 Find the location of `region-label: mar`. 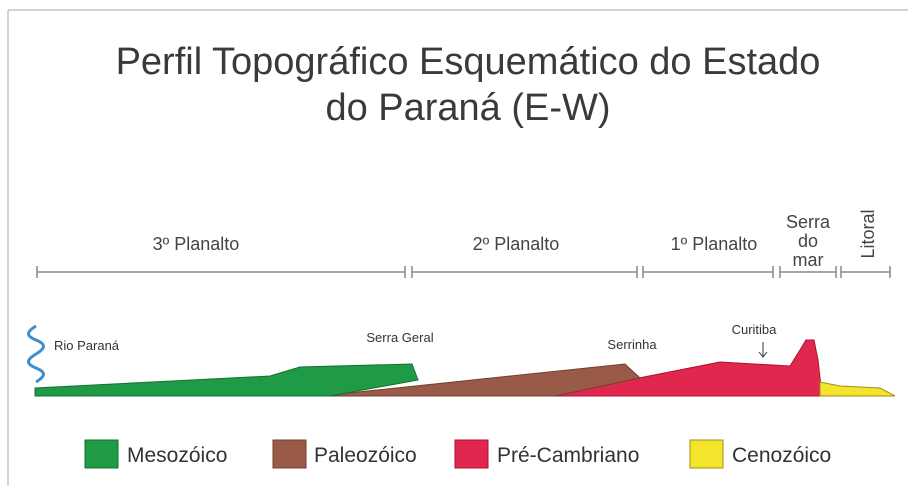

region-label: mar is located at coordinates (808, 260).